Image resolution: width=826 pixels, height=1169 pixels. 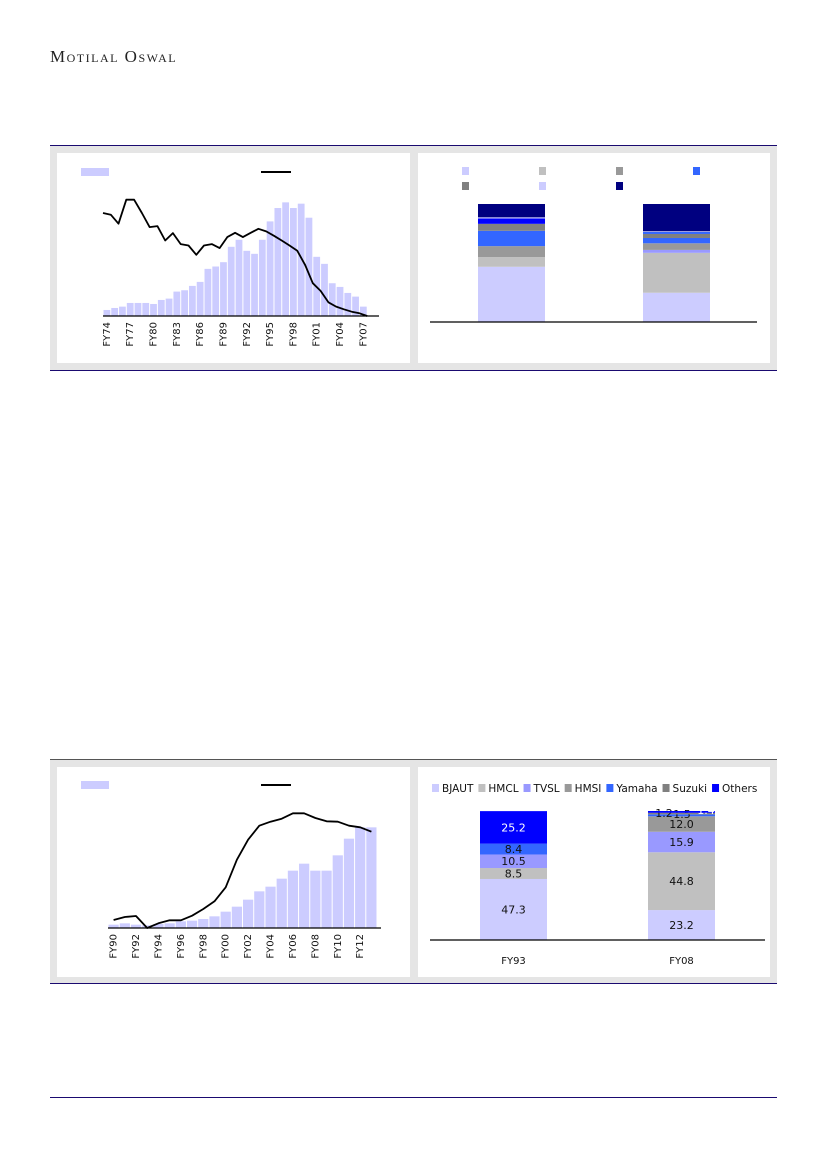 I want to click on bar-FY84, so click(x=184, y=303).